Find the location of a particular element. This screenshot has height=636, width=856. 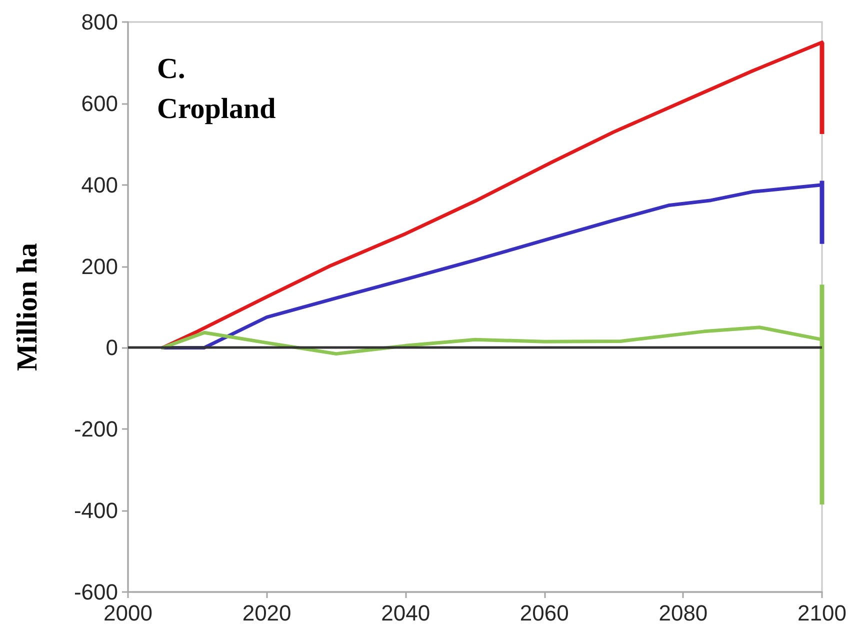

y-tick-label: -200 is located at coordinates (96, 429).